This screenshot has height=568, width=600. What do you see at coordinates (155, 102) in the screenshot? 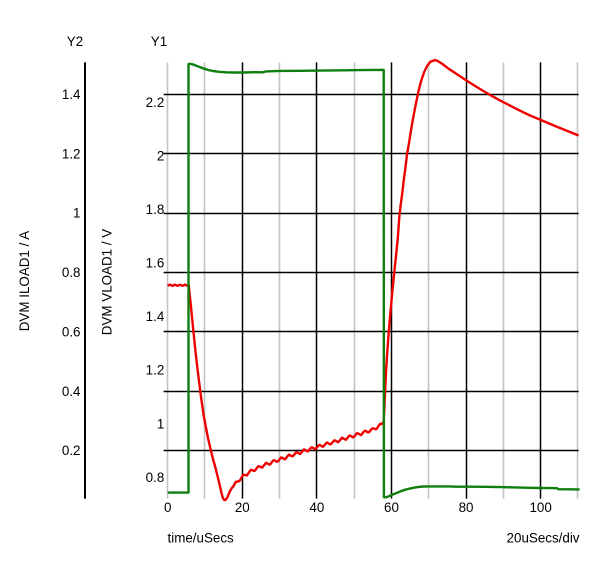
I see `svg-text: 2.2` at bounding box center [155, 102].